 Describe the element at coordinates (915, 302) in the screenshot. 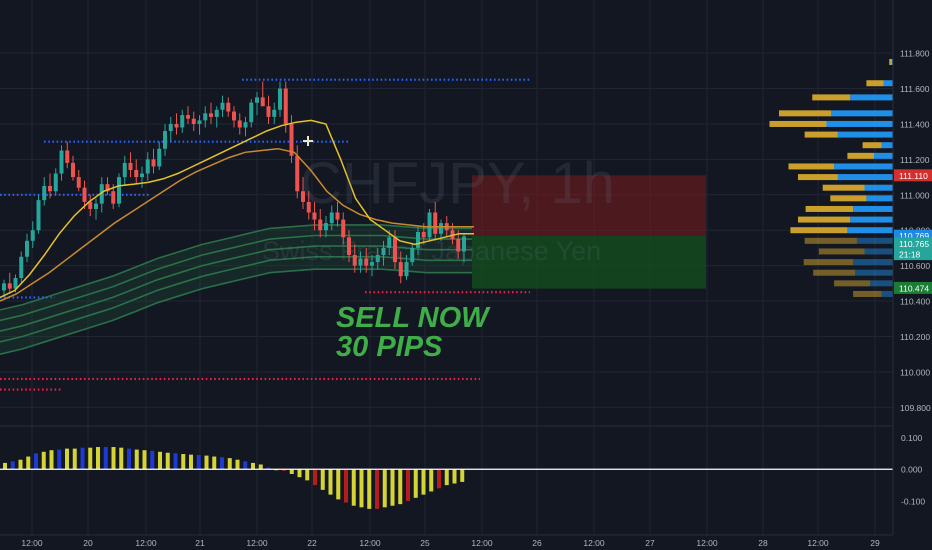

I see `price-tick-label: 110.400` at that location.